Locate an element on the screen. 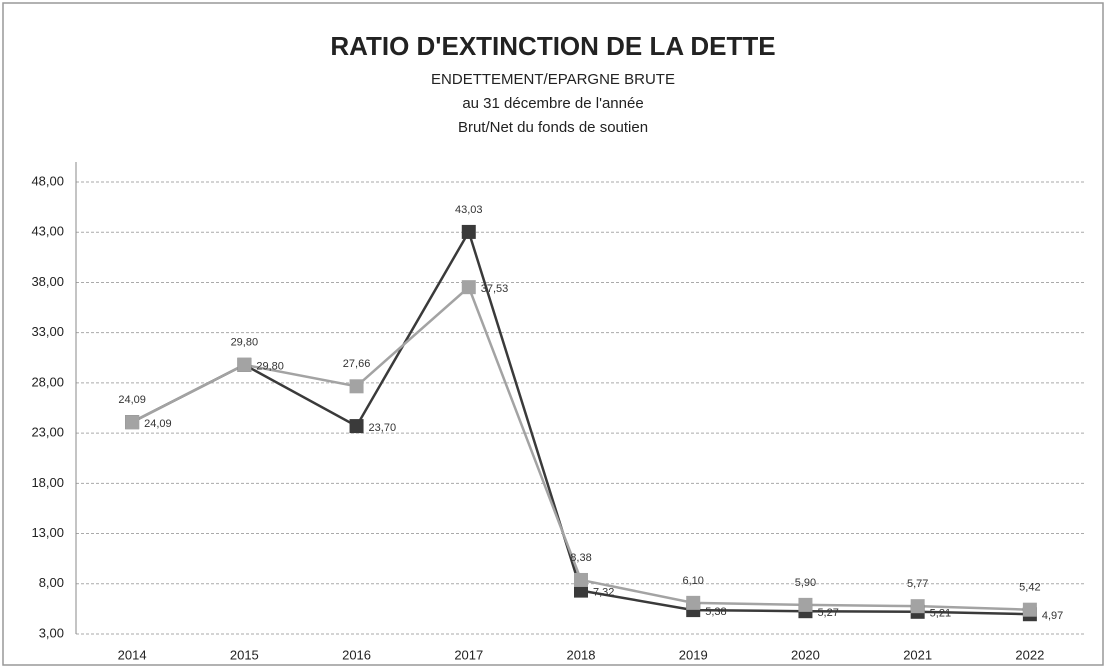 The height and width of the screenshot is (669, 1107). y-tick-label: 8,00 is located at coordinates (51, 582).